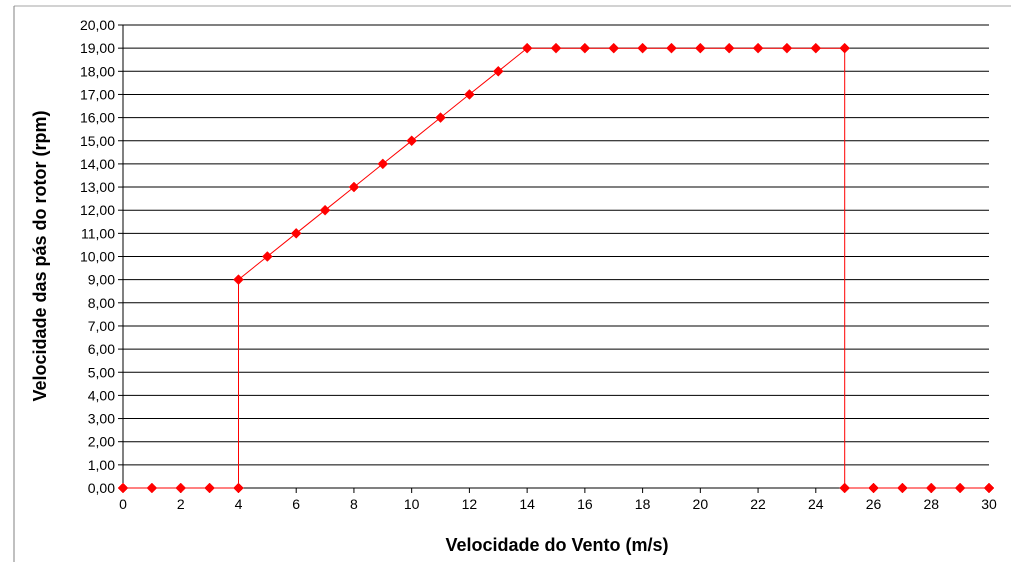 This screenshot has width=1011, height=562. Describe the element at coordinates (101, 303) in the screenshot. I see `y-tick-label: 8,00` at that location.